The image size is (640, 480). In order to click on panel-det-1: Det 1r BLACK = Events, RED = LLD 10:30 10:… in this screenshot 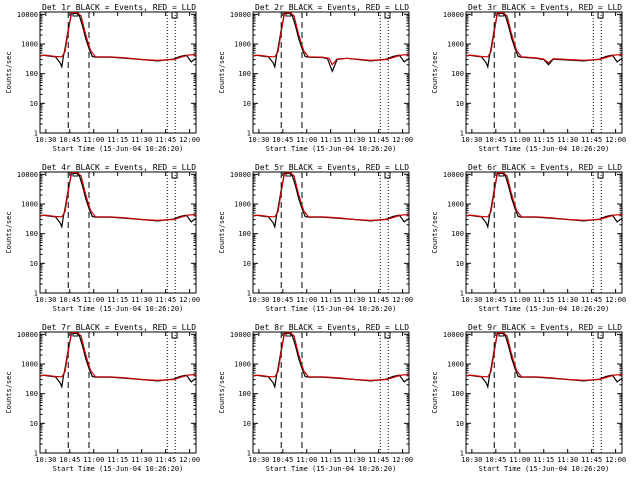, I will do `click(102, 78)`.